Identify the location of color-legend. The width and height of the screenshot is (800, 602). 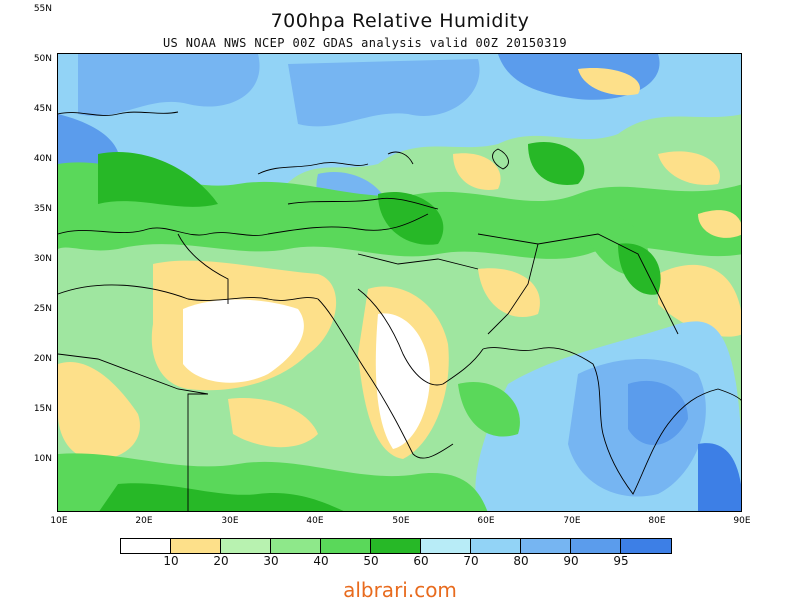
(396, 546).